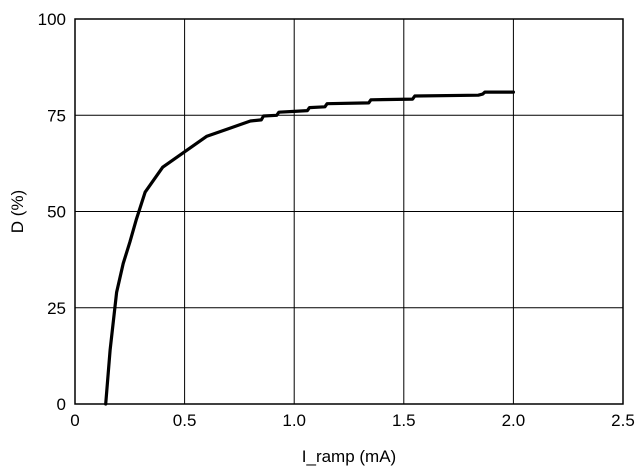  I want to click on x-tick-label: 2.0, so click(514, 420).